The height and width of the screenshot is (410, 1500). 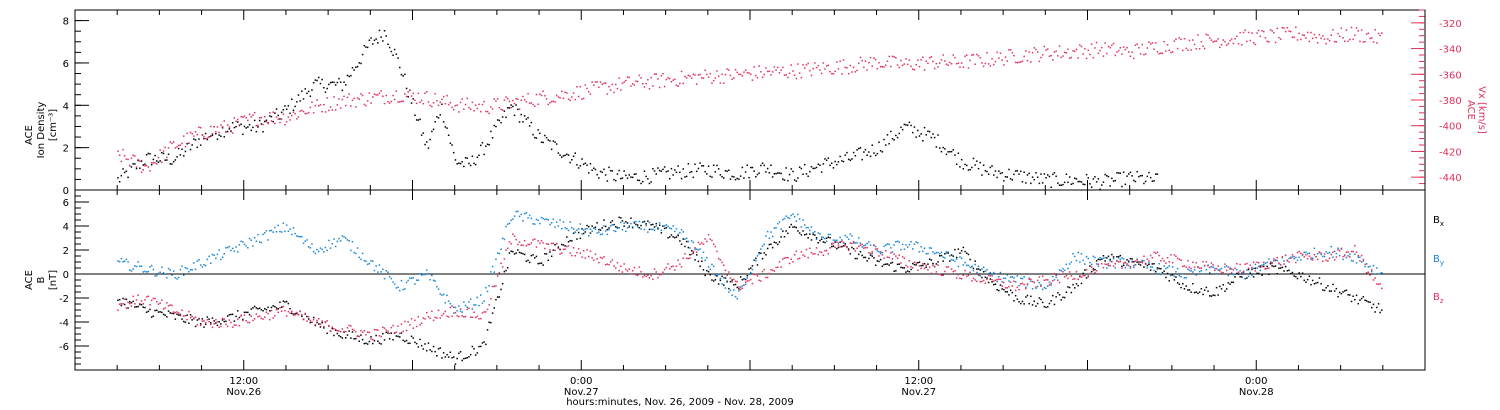 What do you see at coordinates (64, 347) in the screenshot?
I see `left-tick-label: -6` at bounding box center [64, 347].